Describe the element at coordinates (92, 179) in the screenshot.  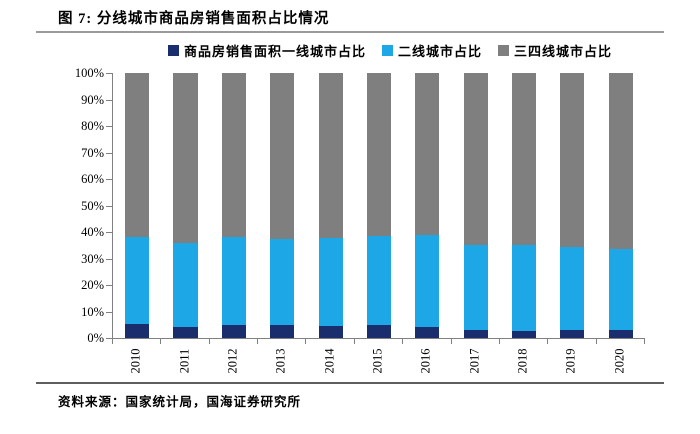
I see `y-axis-tick-label: 60%` at that location.